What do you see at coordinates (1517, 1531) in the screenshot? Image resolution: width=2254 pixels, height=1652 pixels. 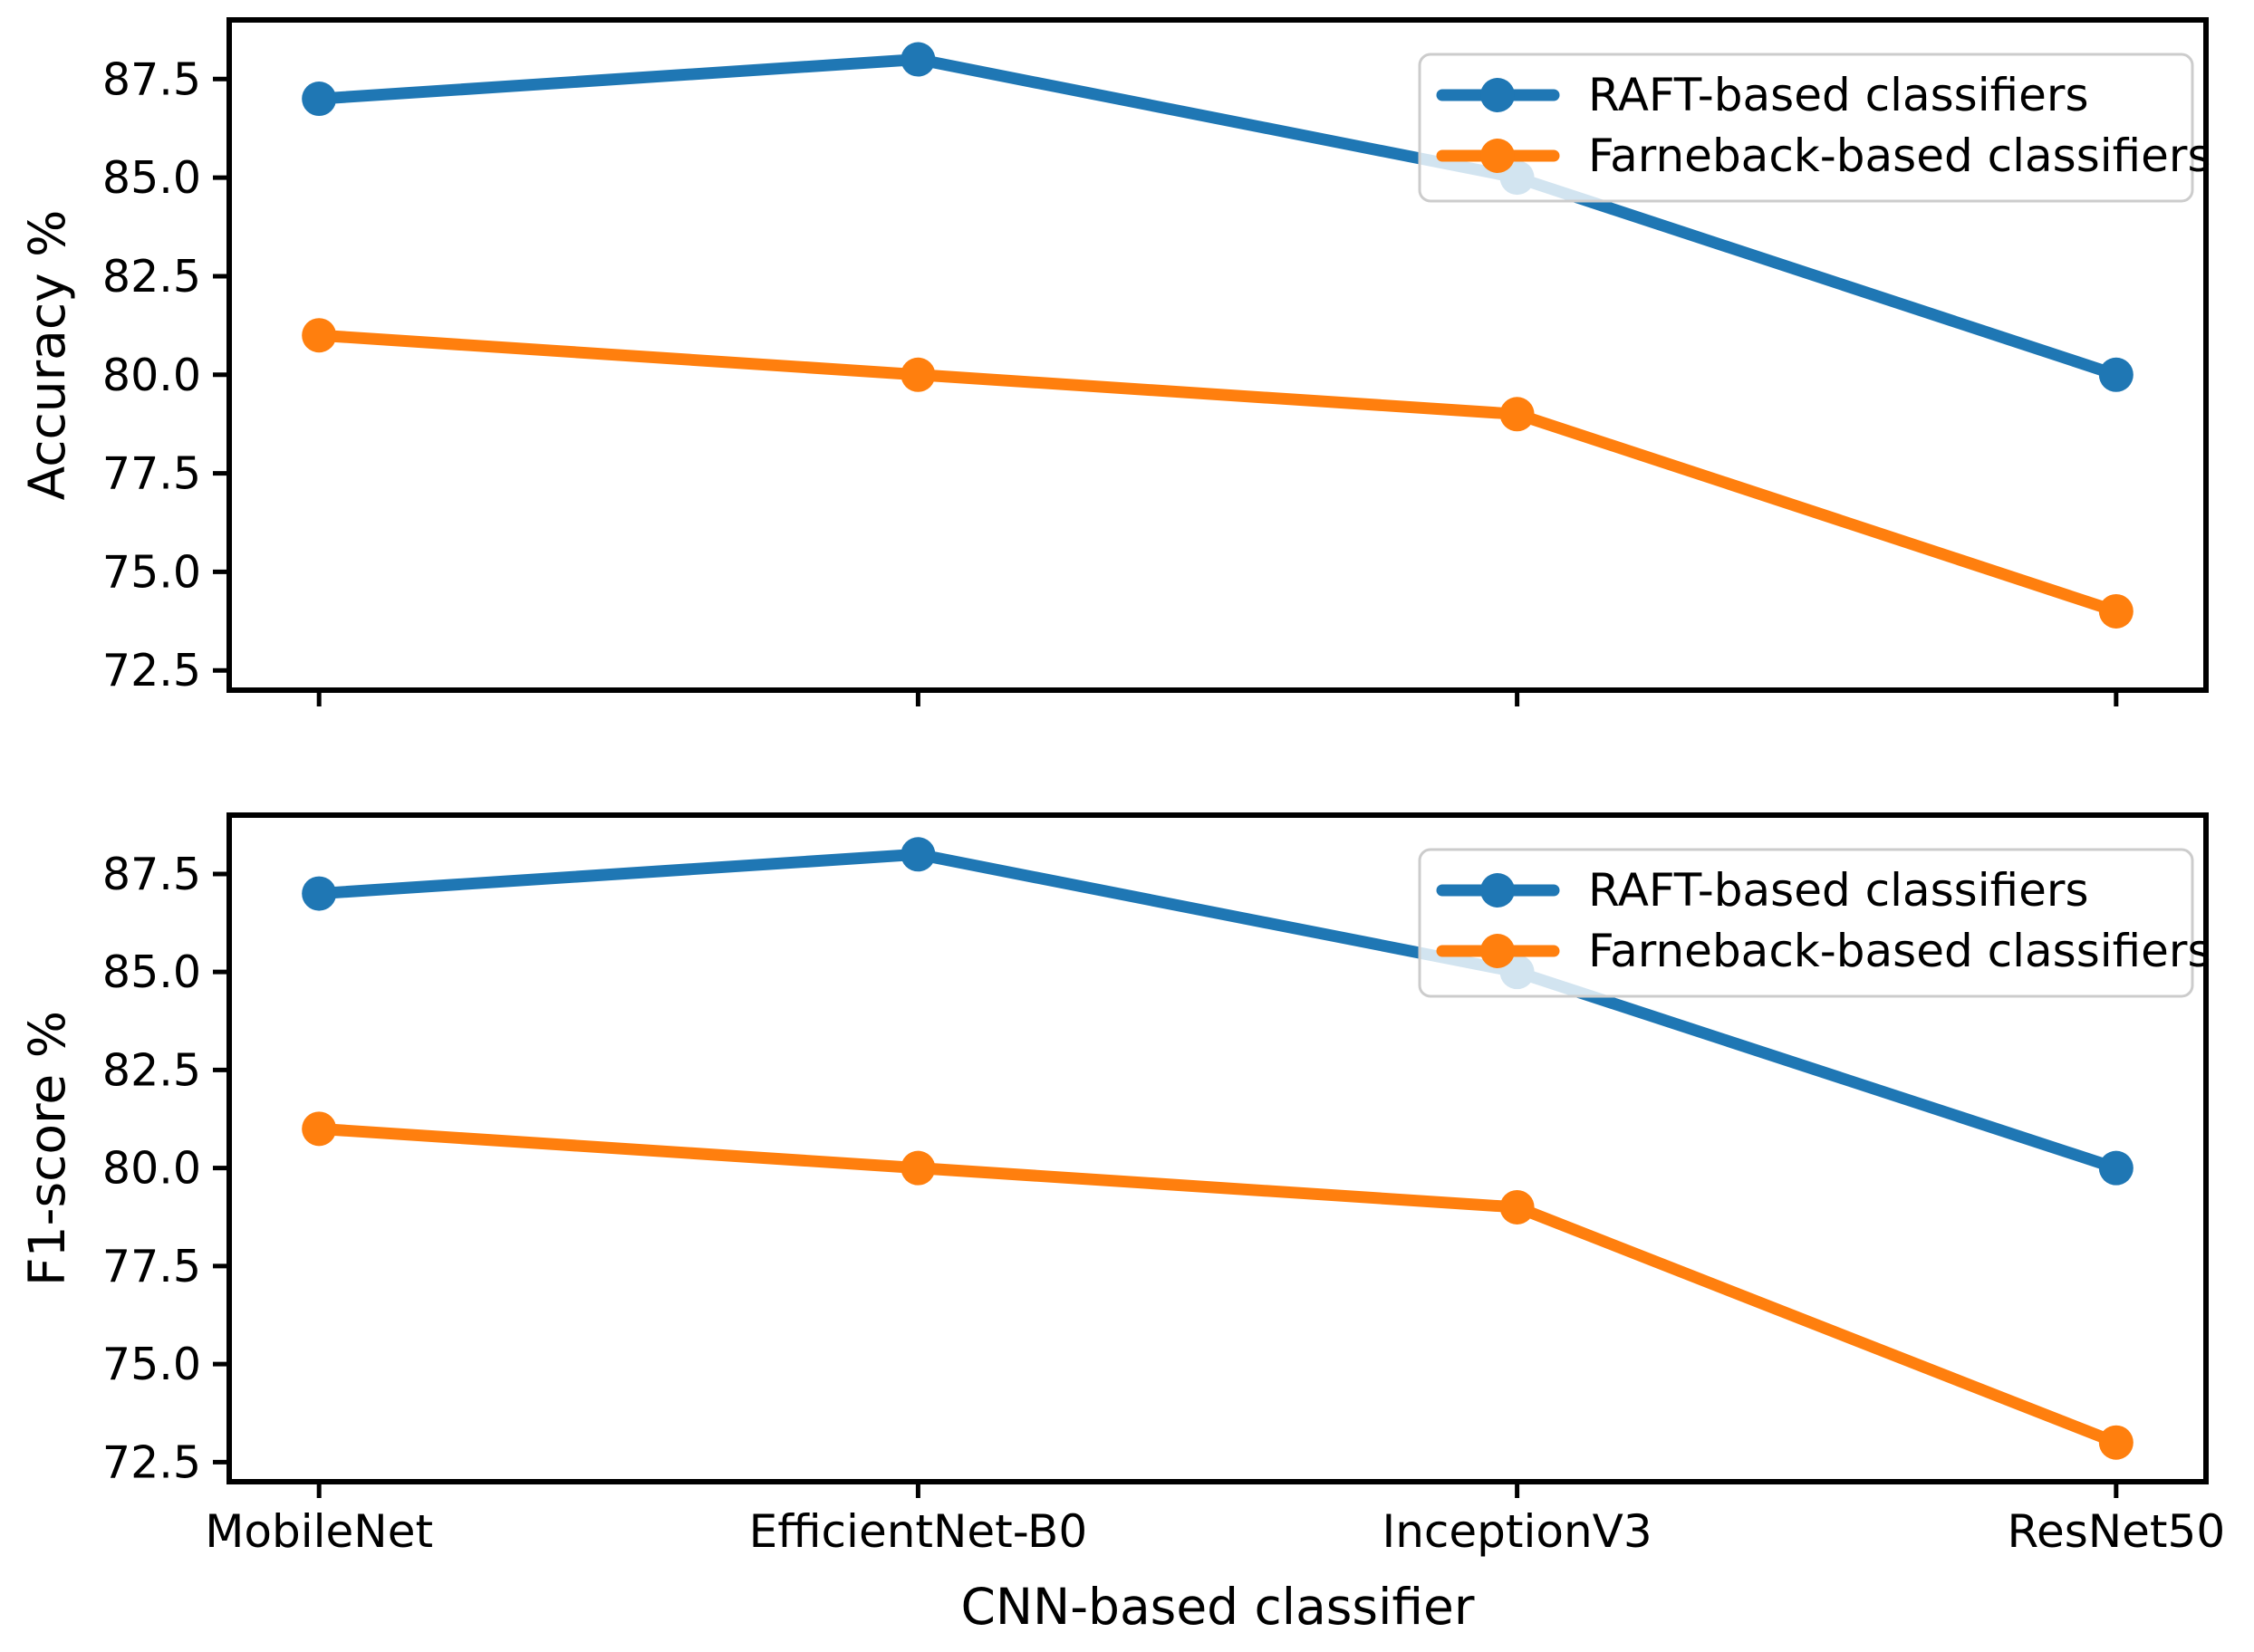 I see `x-tick-label: InceptionV3` at bounding box center [1517, 1531].